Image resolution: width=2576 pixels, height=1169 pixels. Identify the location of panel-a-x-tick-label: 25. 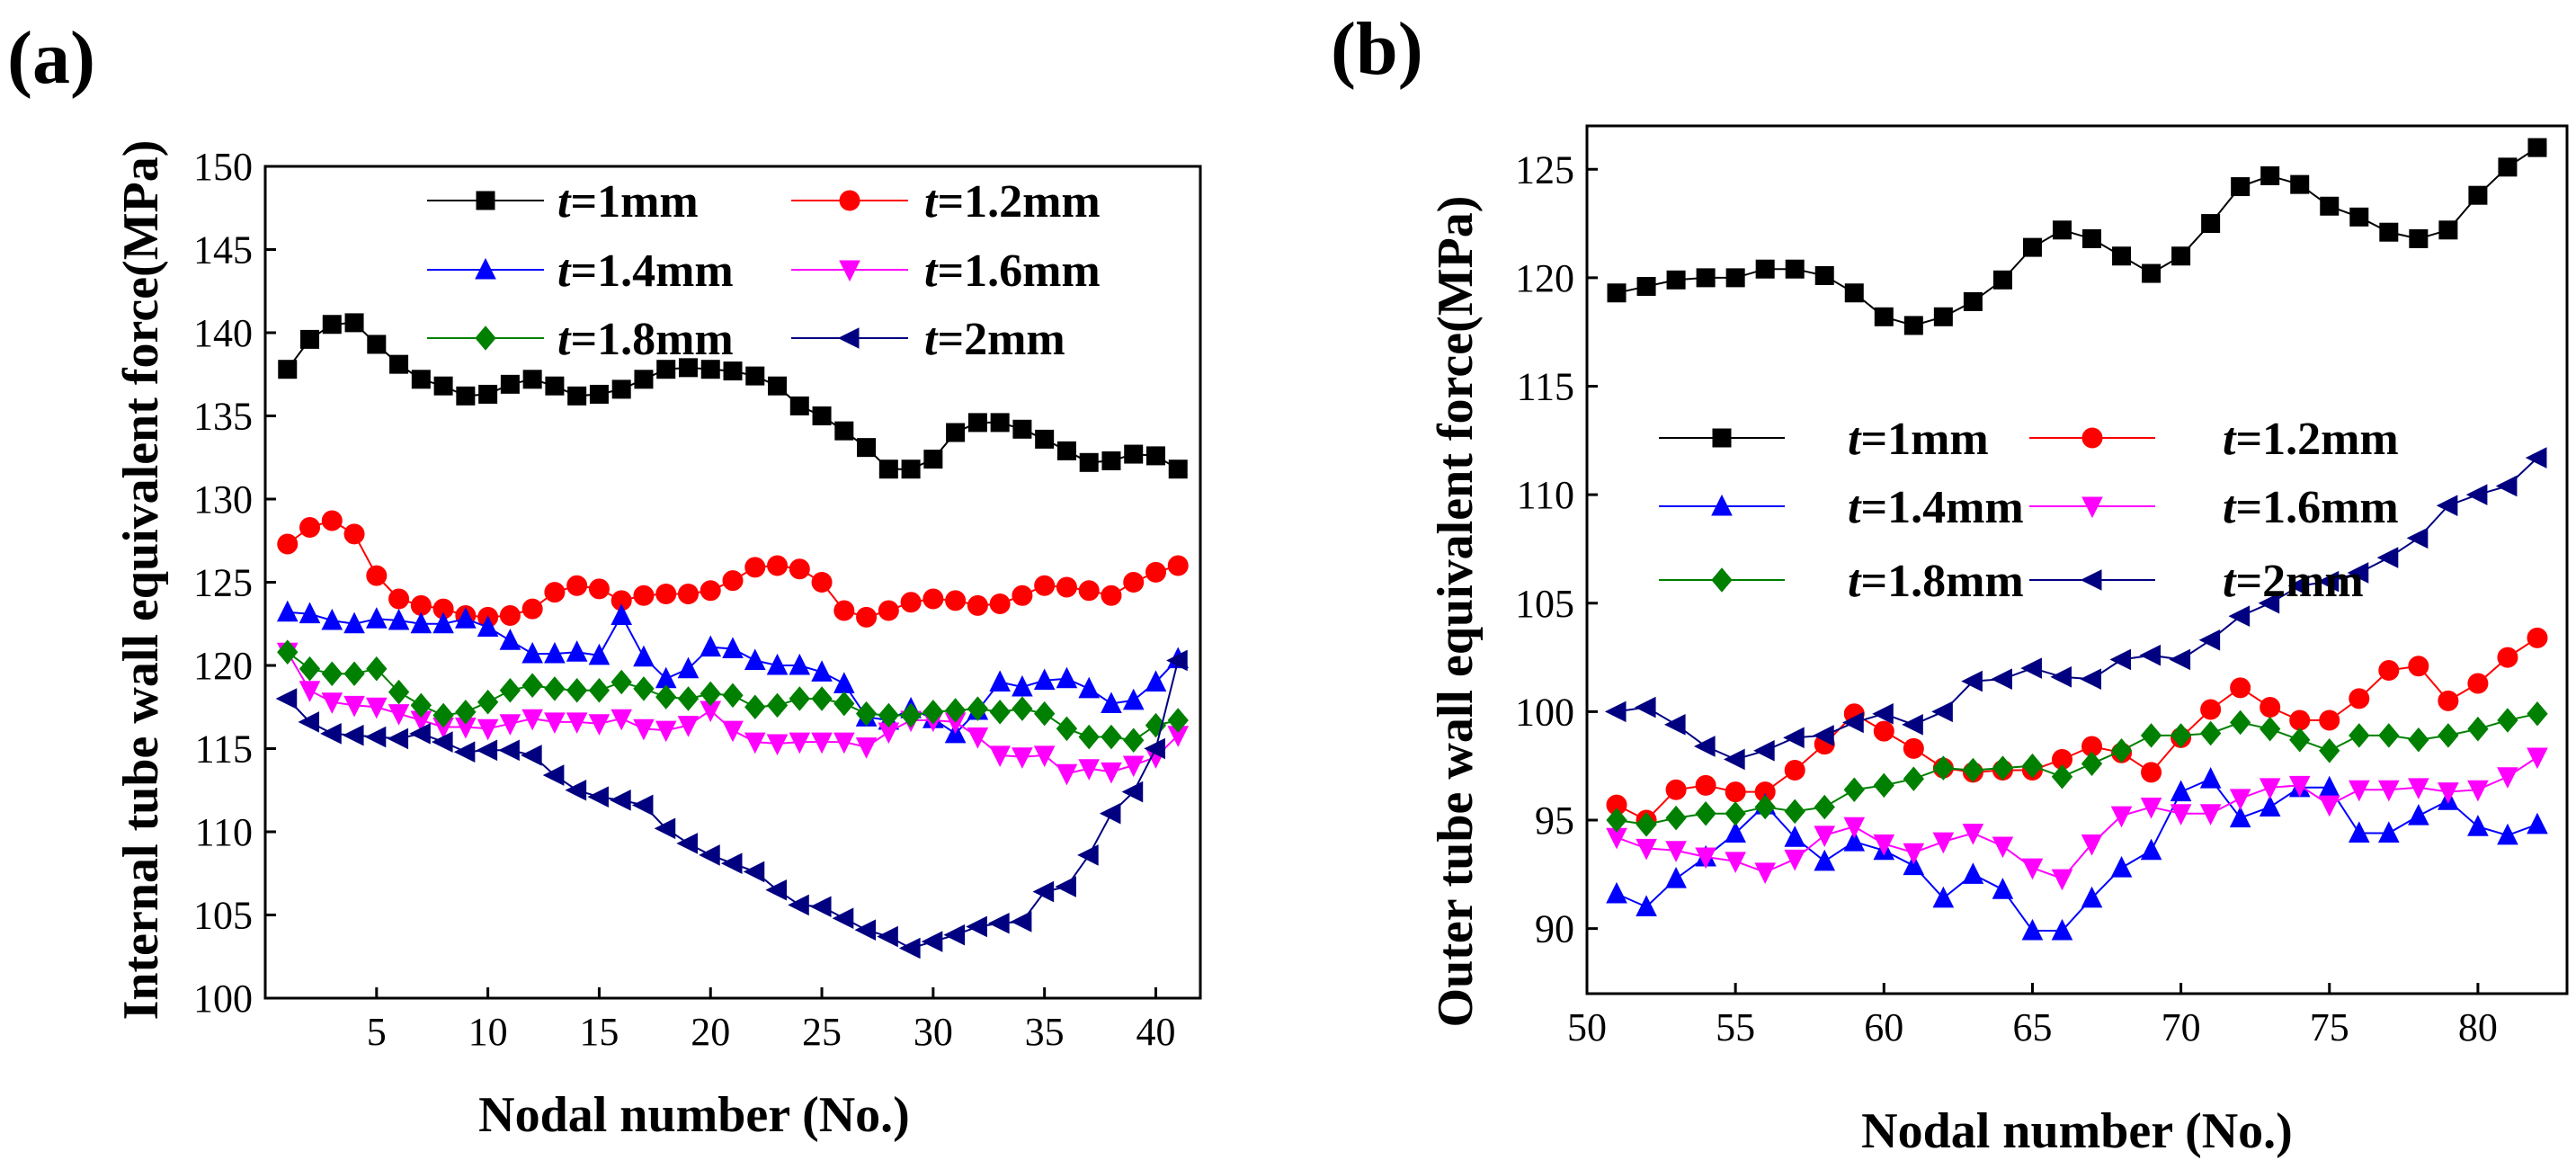
(822, 1032).